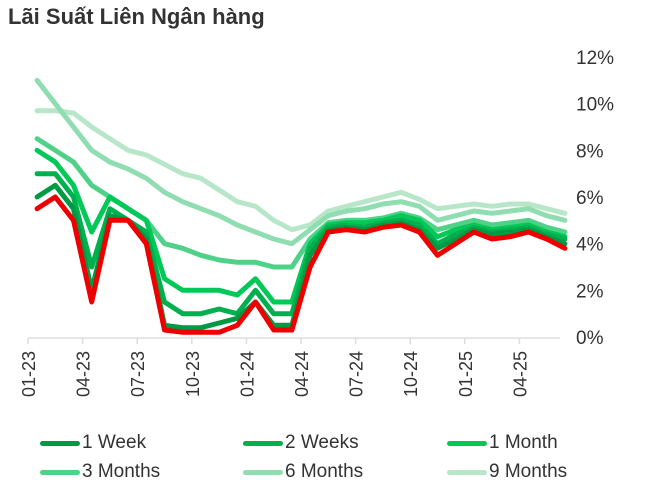  What do you see at coordinates (114, 442) in the screenshot?
I see `legend-label: 1 Week` at bounding box center [114, 442].